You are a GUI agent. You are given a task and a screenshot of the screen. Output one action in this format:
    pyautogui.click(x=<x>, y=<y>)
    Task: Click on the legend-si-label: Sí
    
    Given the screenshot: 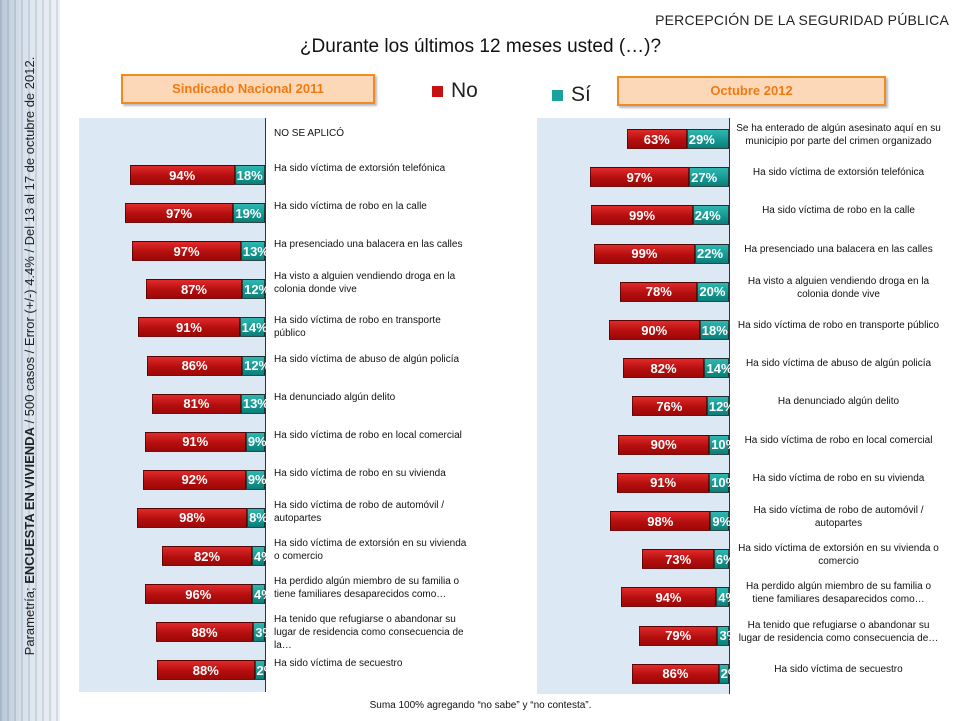 What is the action you would take?
    pyautogui.click(x=581, y=94)
    